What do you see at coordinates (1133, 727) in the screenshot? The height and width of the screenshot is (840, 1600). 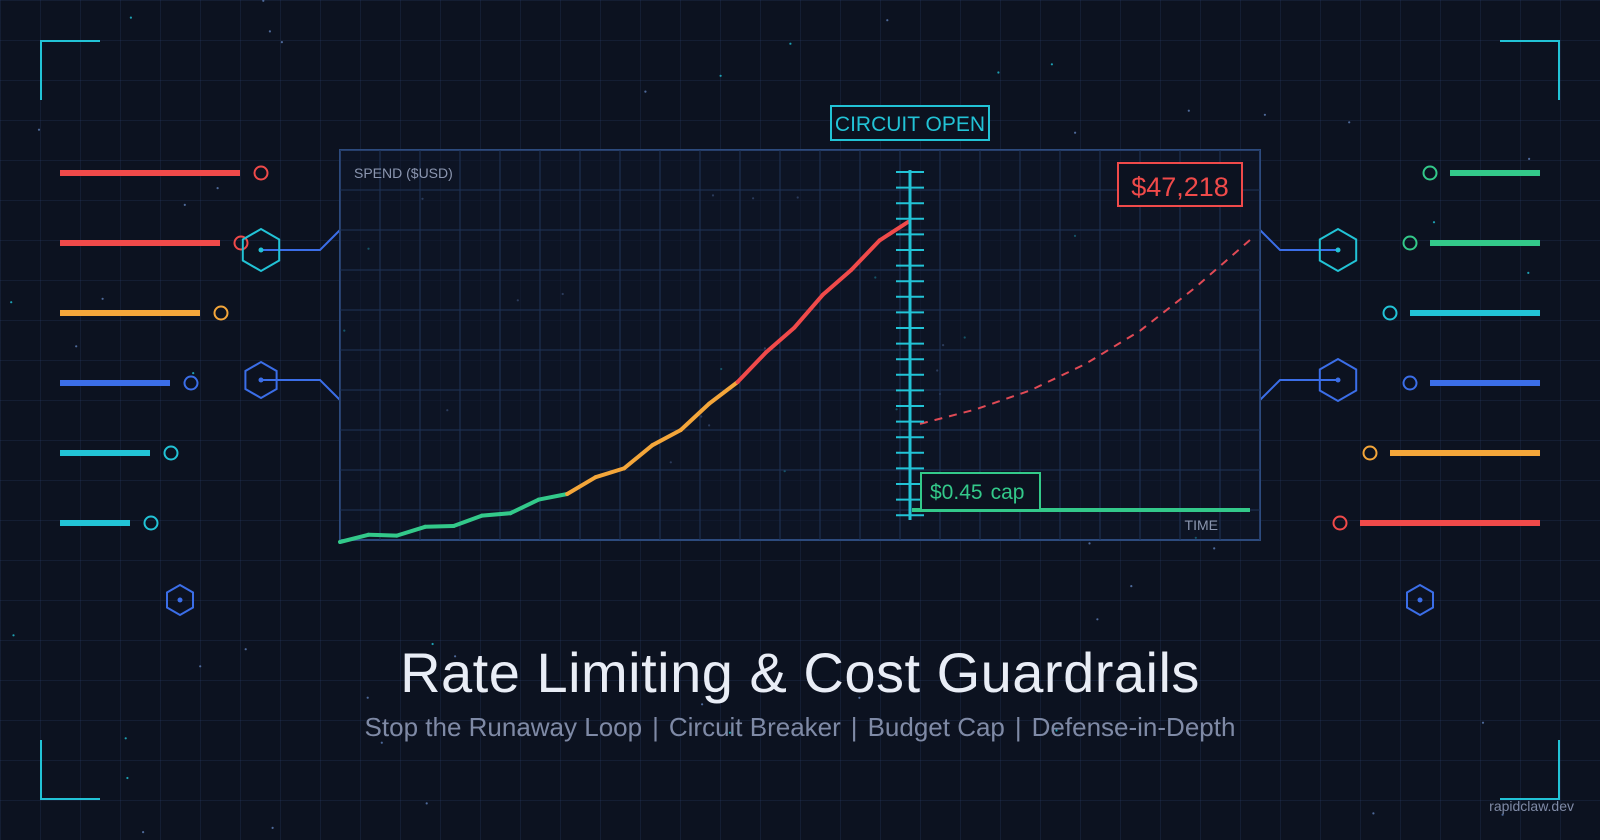 I see `subtitle-part: Defense-in-Depth` at bounding box center [1133, 727].